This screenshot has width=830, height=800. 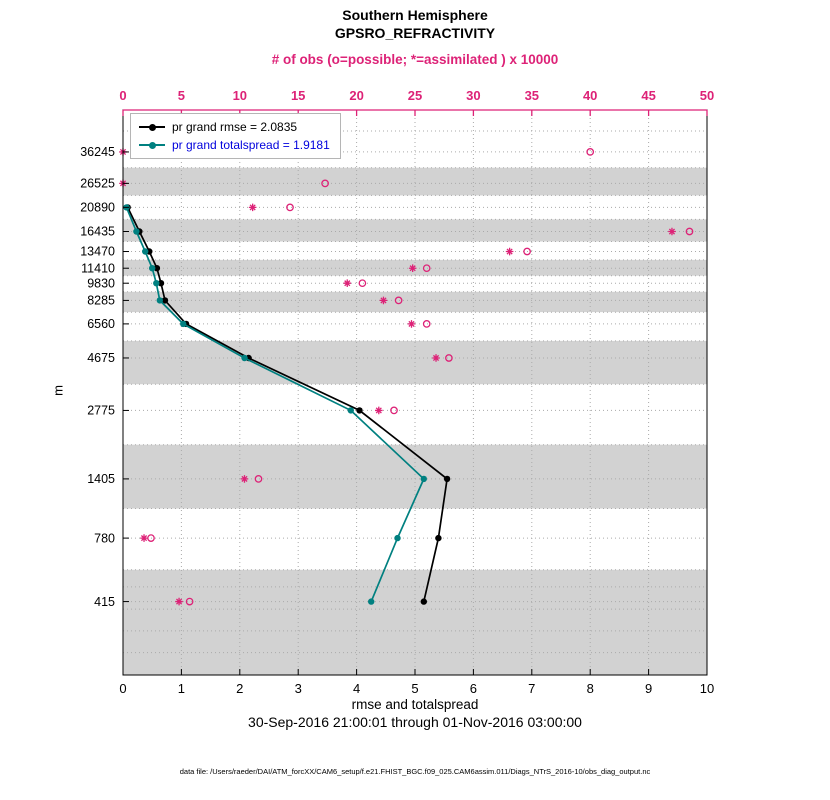 What do you see at coordinates (97, 208) in the screenshot?
I see `level-tick-label: 20890` at bounding box center [97, 208].